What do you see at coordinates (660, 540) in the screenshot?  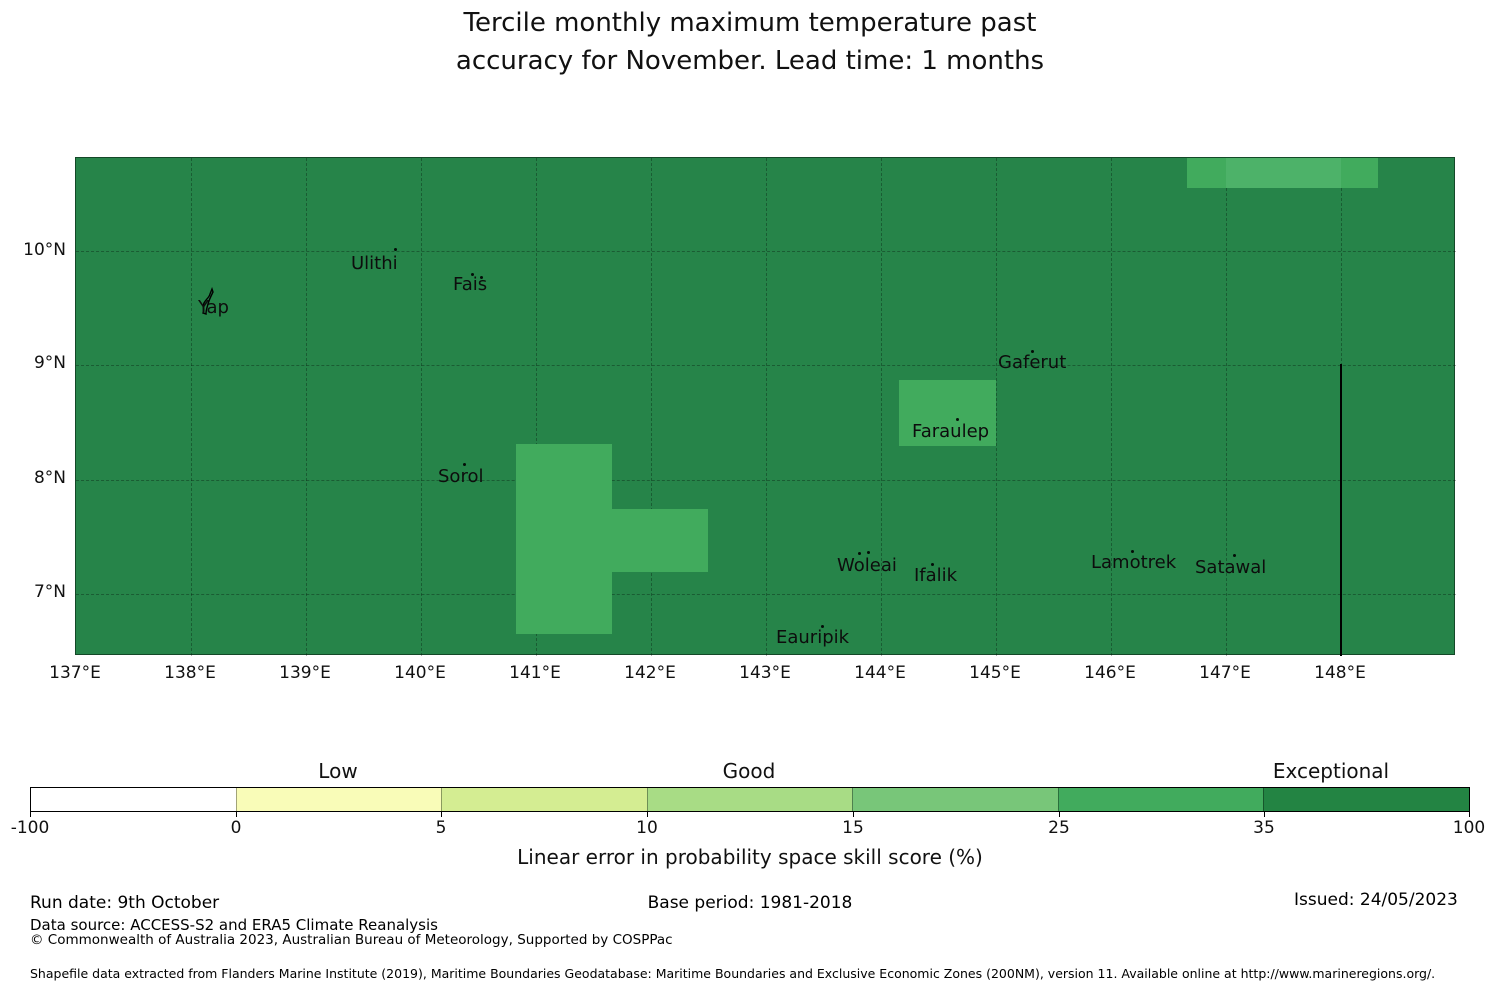 I see `skill-cell-sorol-arm` at bounding box center [660, 540].